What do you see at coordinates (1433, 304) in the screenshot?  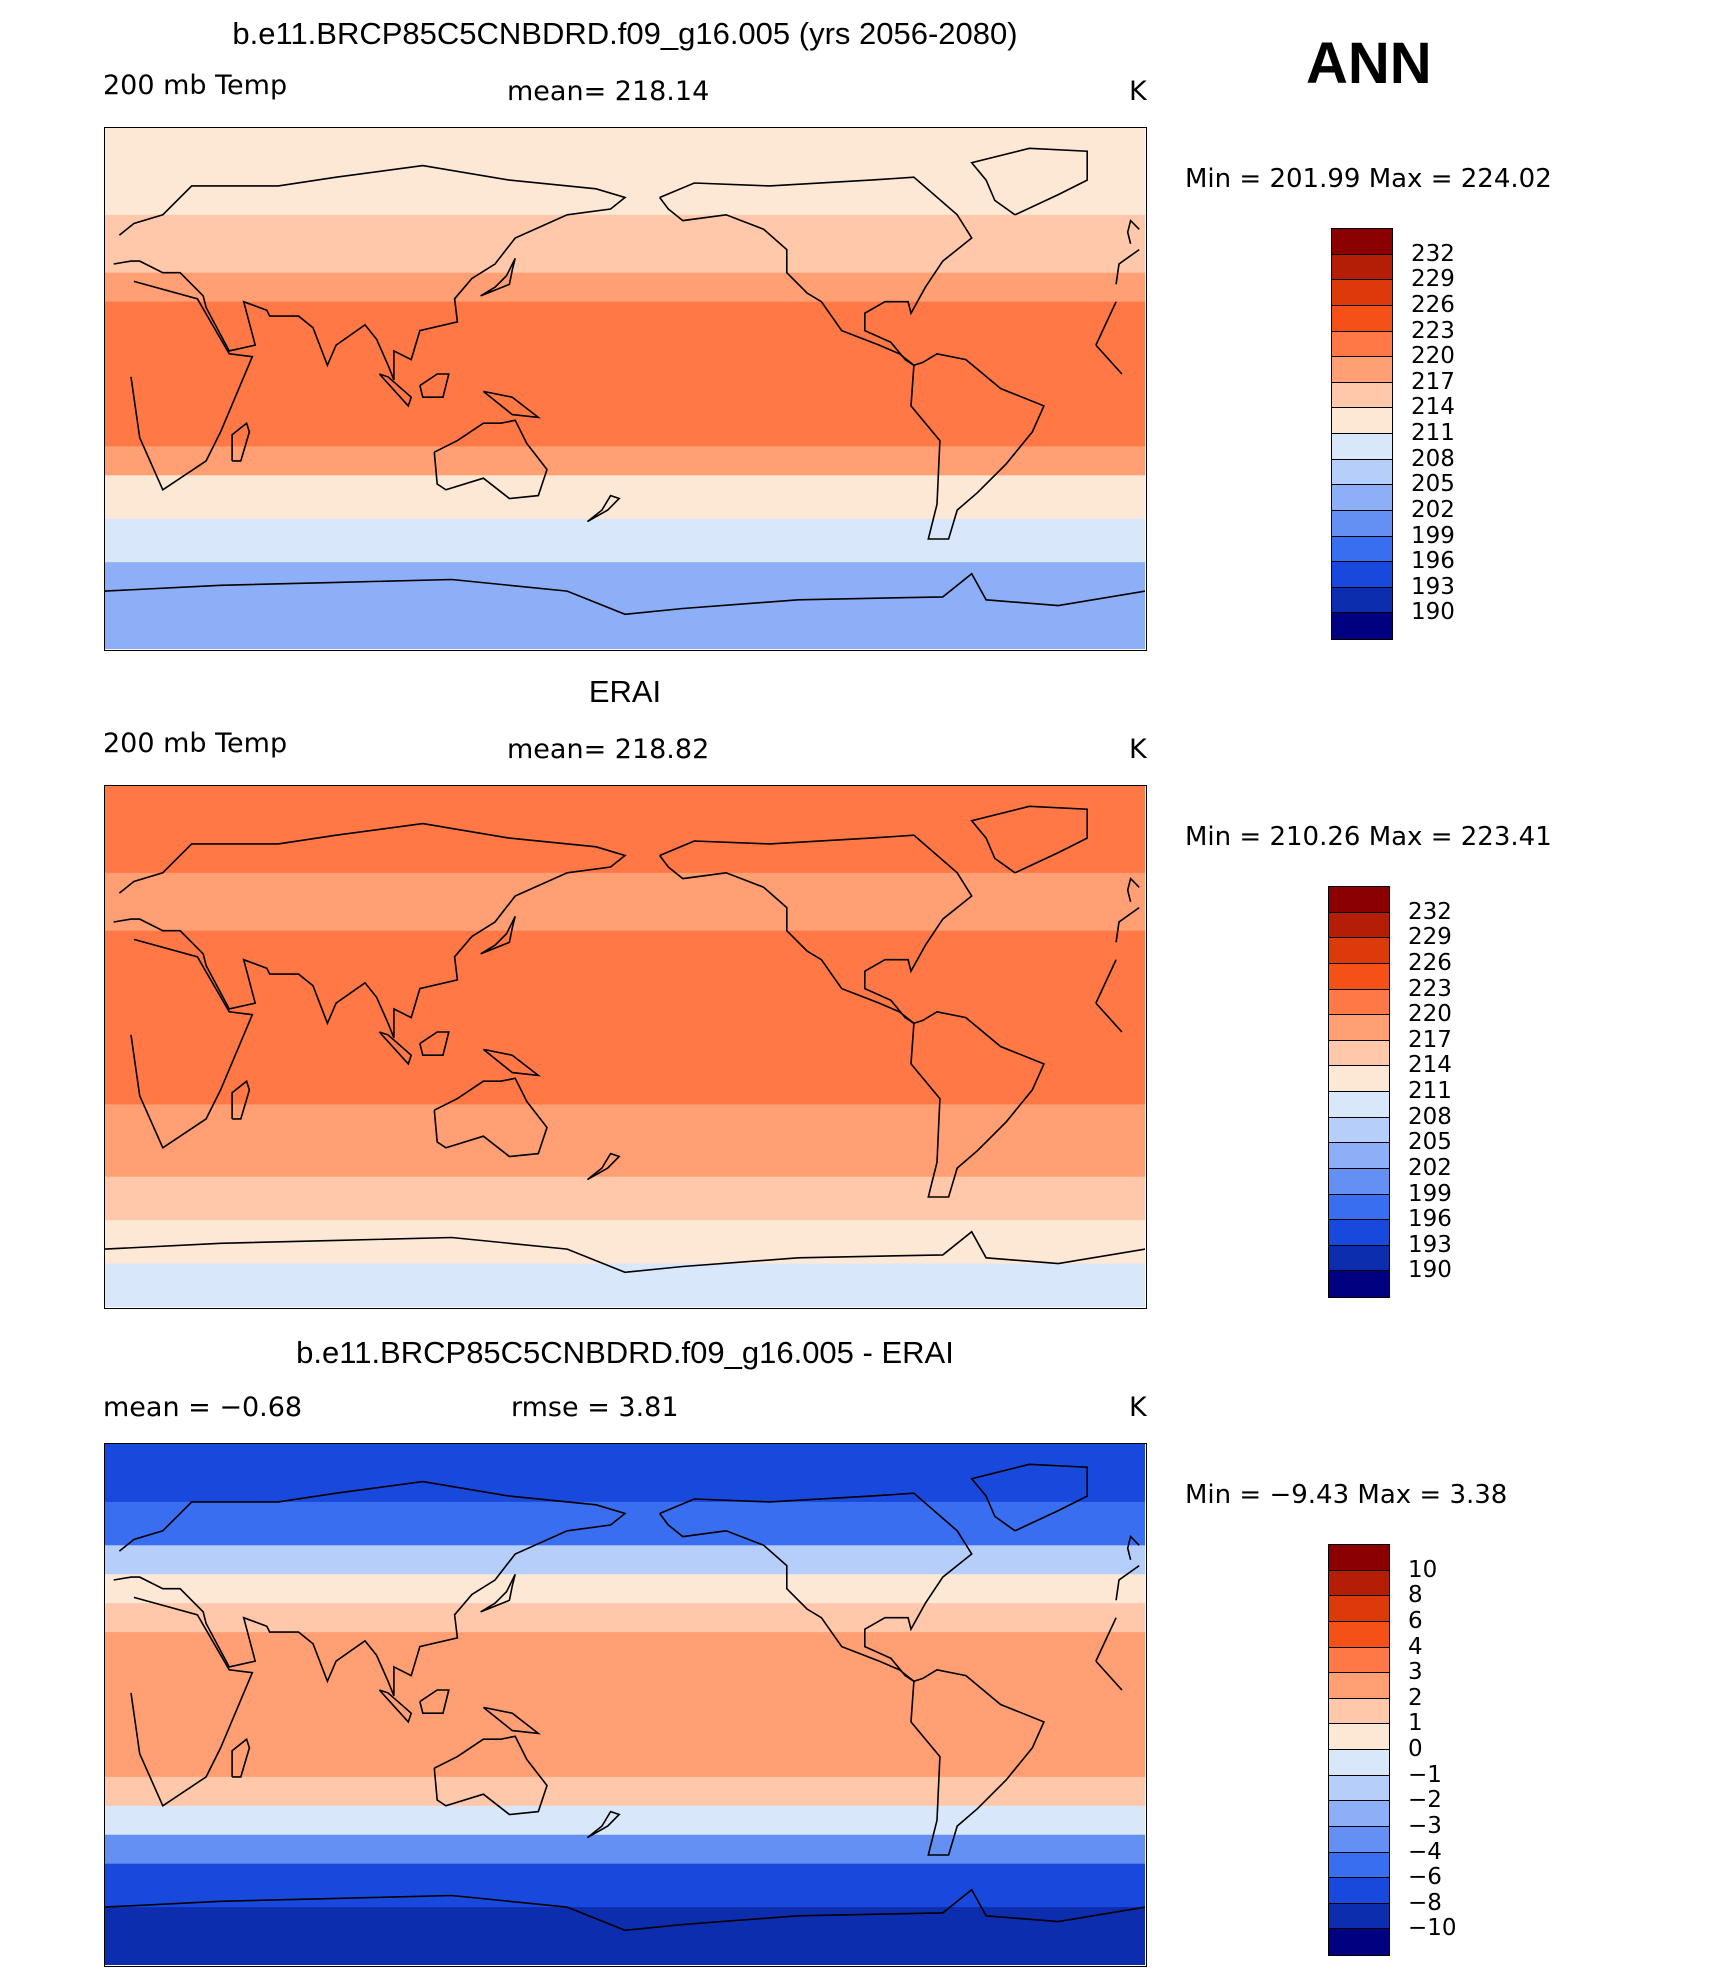 I see `colorbar-label-2: 226` at bounding box center [1433, 304].